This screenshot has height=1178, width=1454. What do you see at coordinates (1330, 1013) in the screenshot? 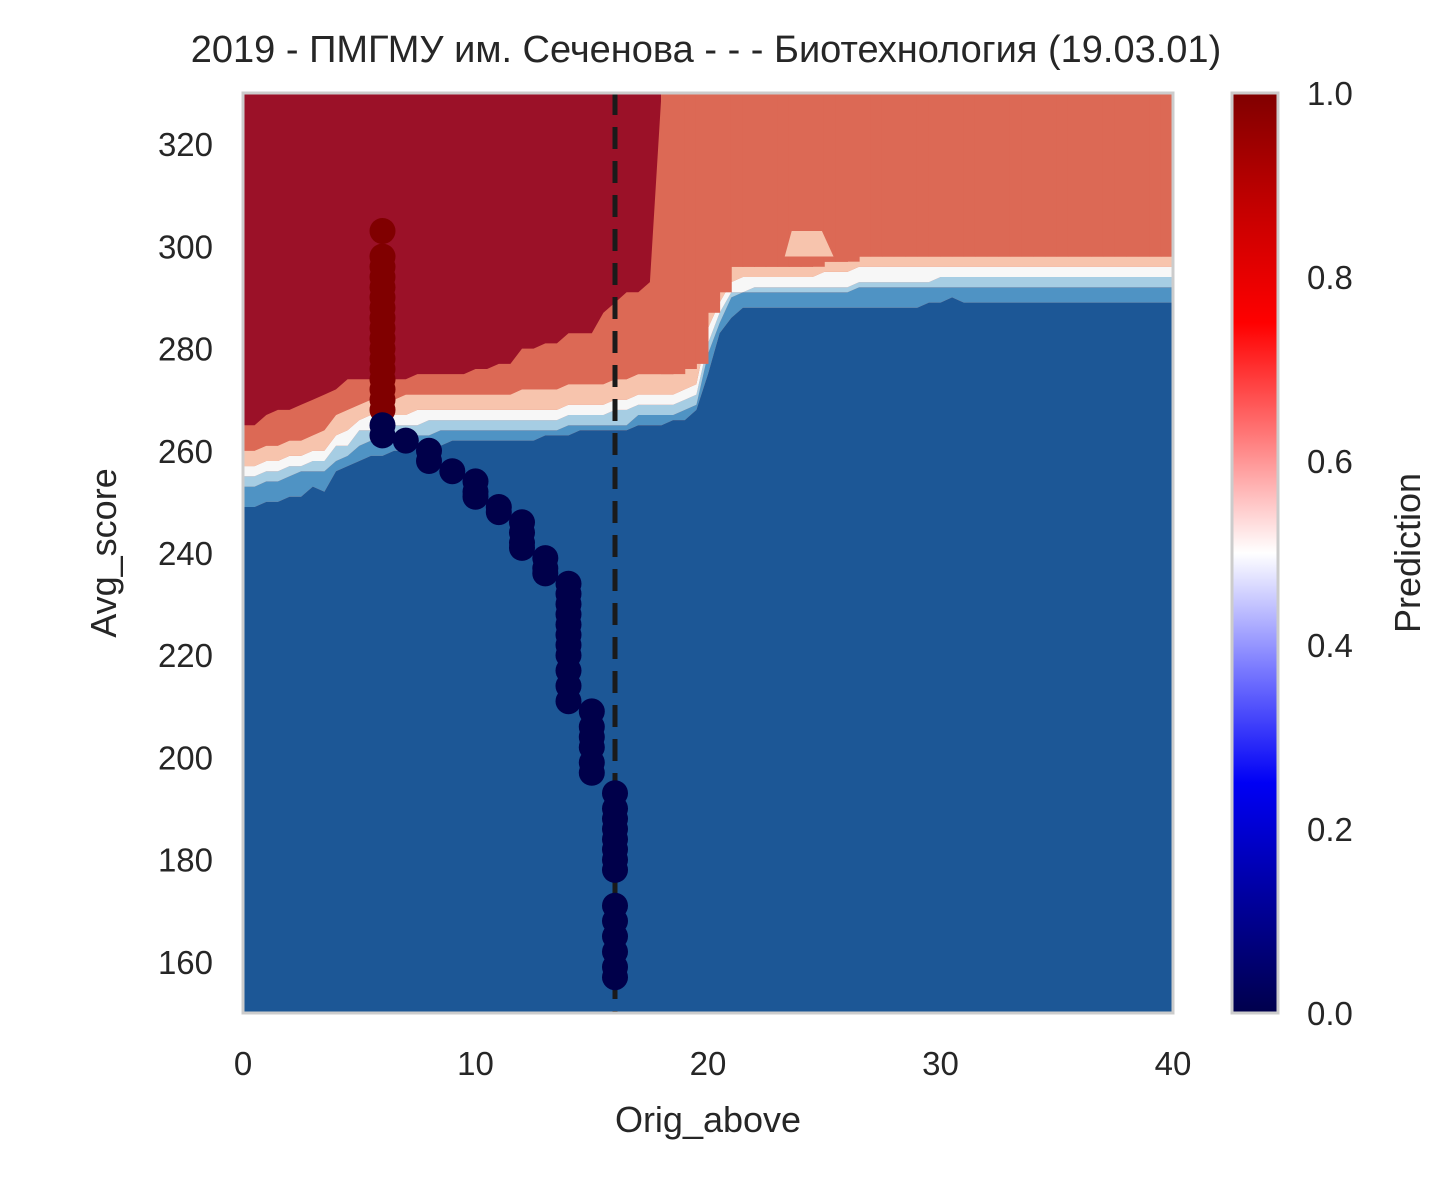
I see `colorbar-tick-label: 0.0` at bounding box center [1330, 1013].